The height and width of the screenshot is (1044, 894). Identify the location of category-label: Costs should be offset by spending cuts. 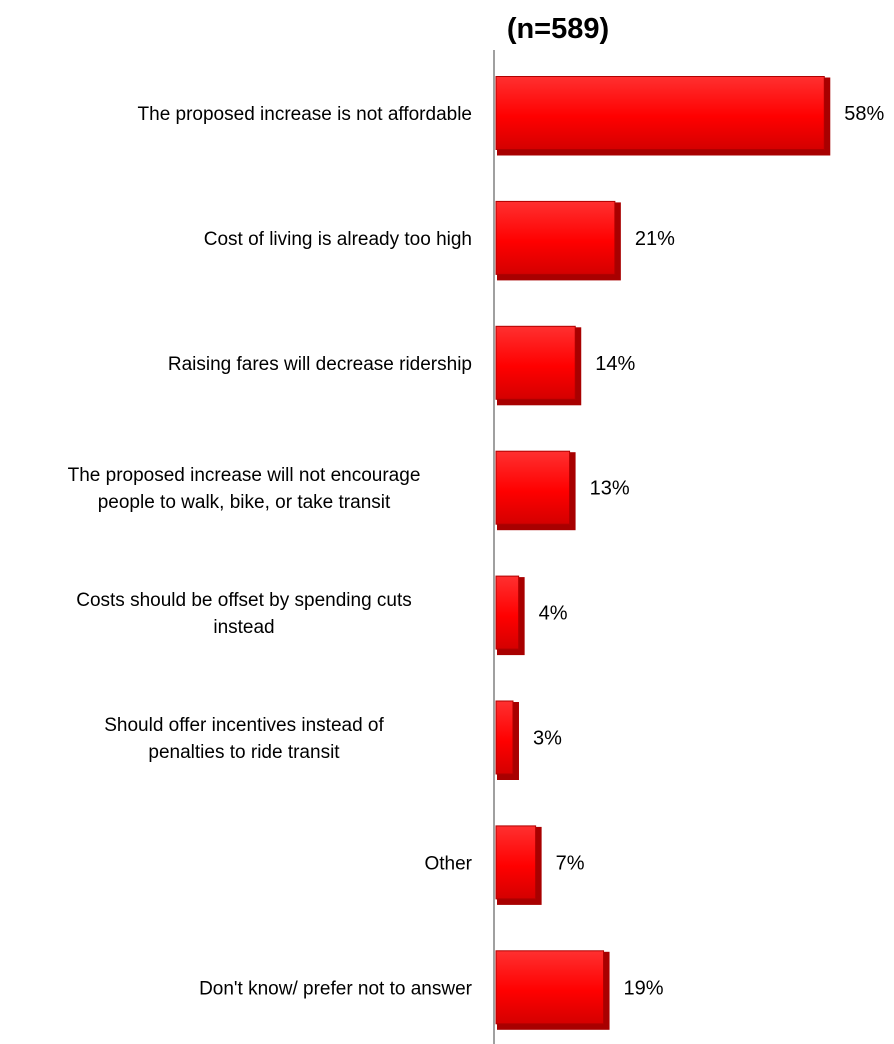
(244, 600).